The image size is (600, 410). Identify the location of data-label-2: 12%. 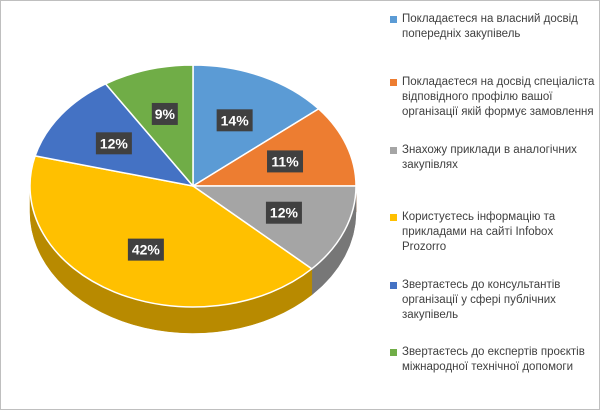
(283, 212).